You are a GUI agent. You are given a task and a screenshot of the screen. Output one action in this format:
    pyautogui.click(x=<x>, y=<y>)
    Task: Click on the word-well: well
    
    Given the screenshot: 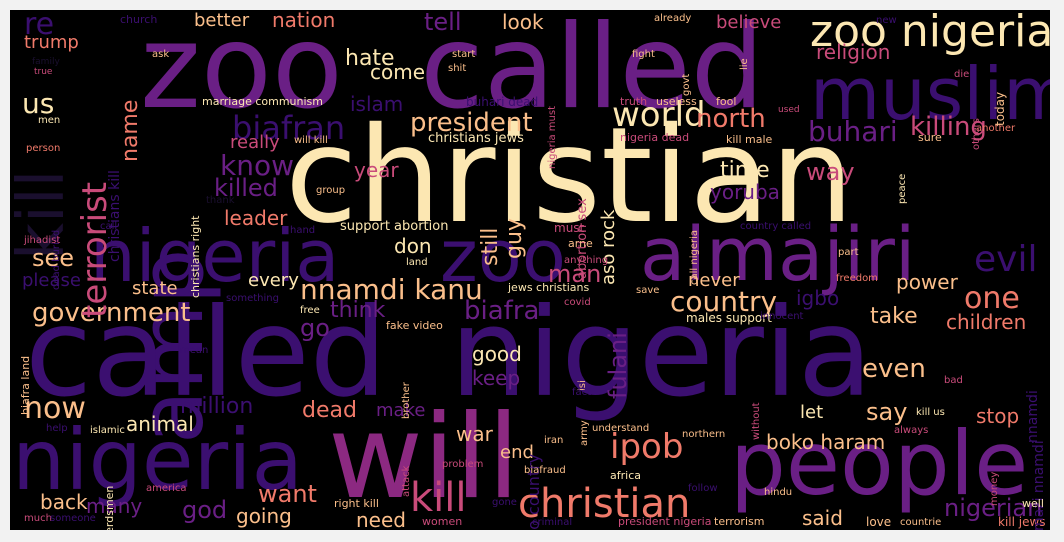 What is the action you would take?
    pyautogui.click(x=1033, y=503)
    